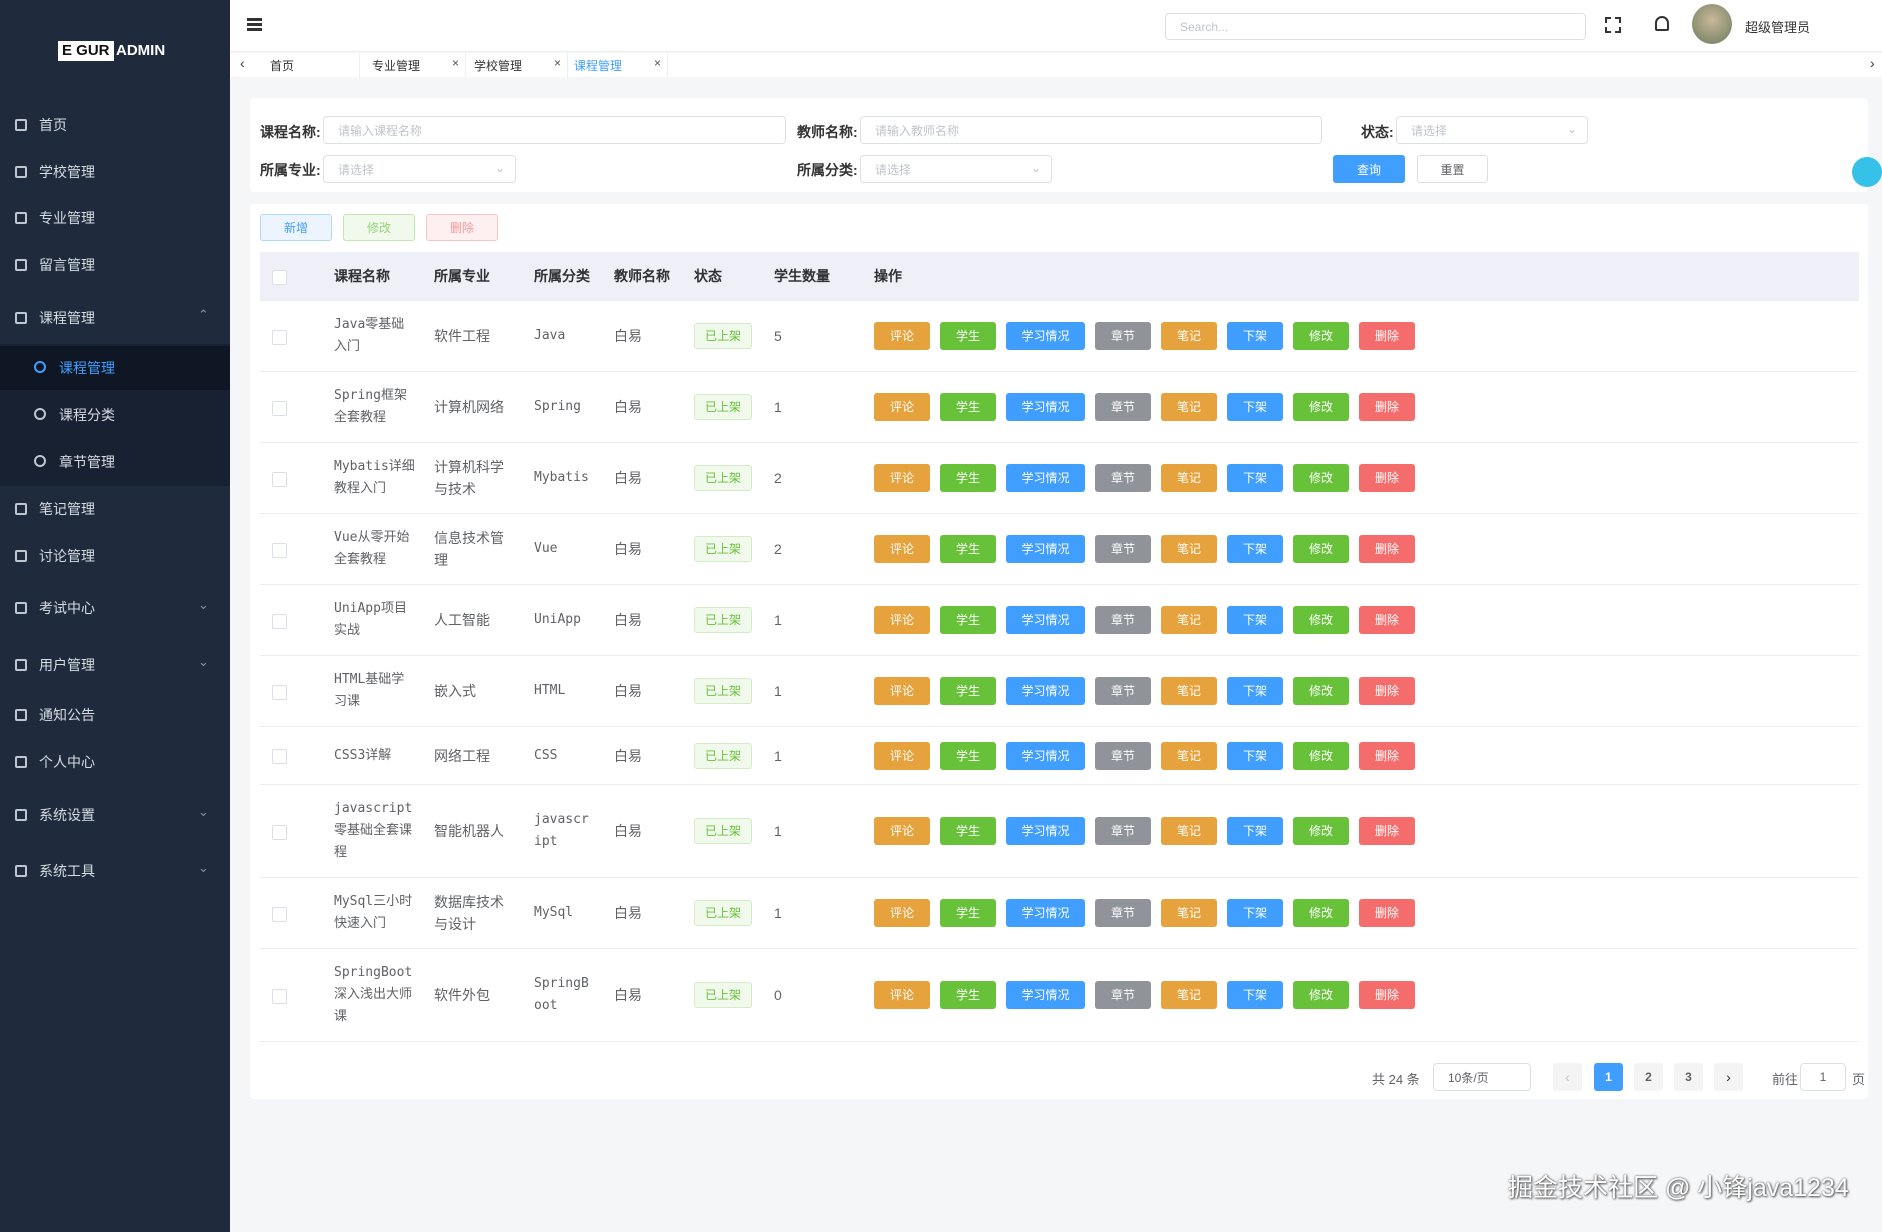  Describe the element at coordinates (242, 63) in the screenshot. I see `tab-prev: ‹` at that location.